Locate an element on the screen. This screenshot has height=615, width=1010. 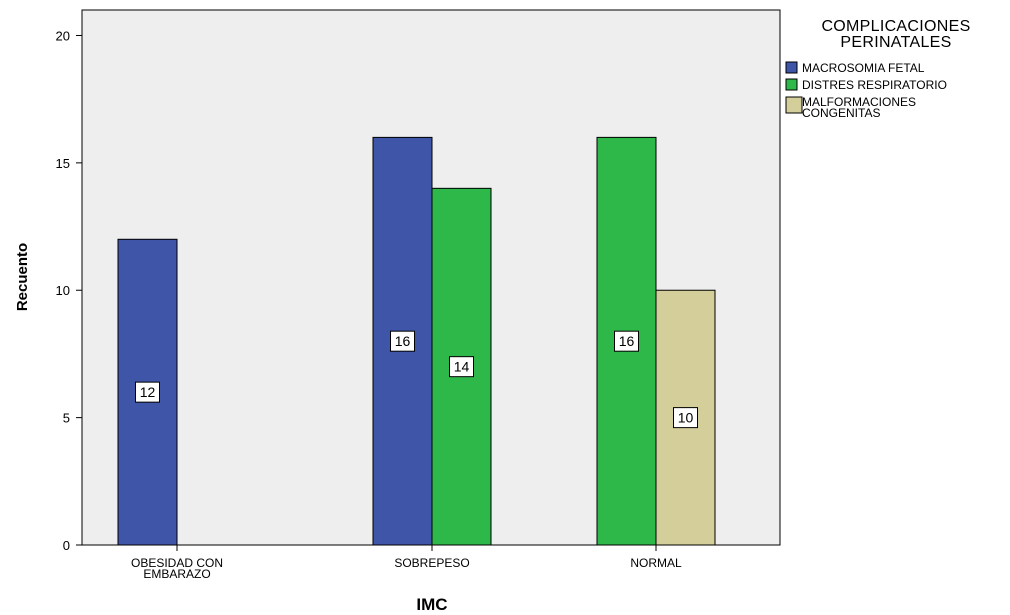
x-category-label: NORMAL is located at coordinates (656, 563).